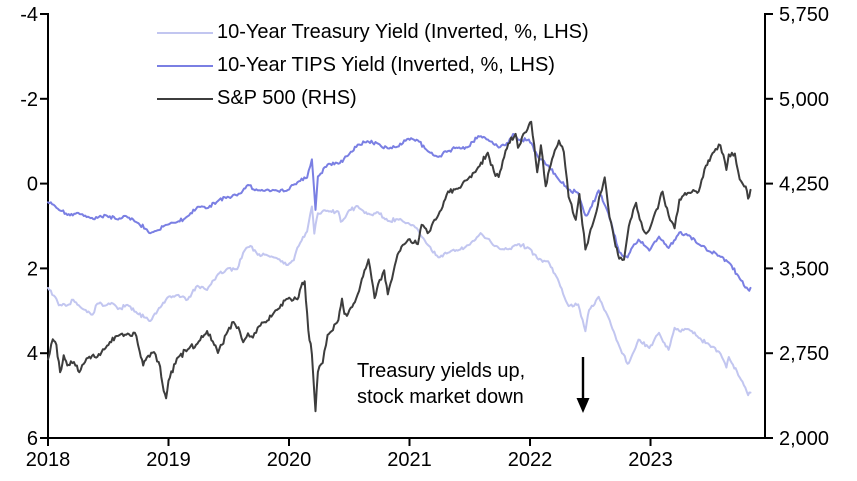 The image size is (857, 481). I want to click on x-axis-tick-label: 2021, so click(409, 460).